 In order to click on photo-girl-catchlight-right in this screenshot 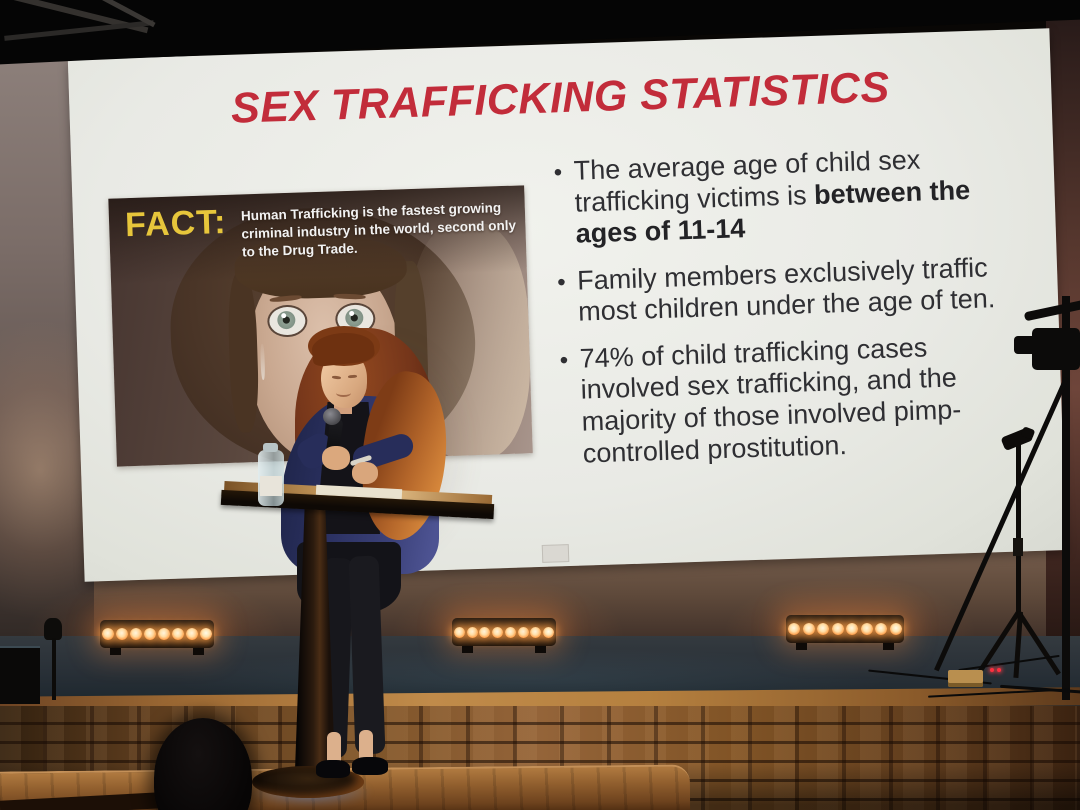, I will do `click(352, 313)`.